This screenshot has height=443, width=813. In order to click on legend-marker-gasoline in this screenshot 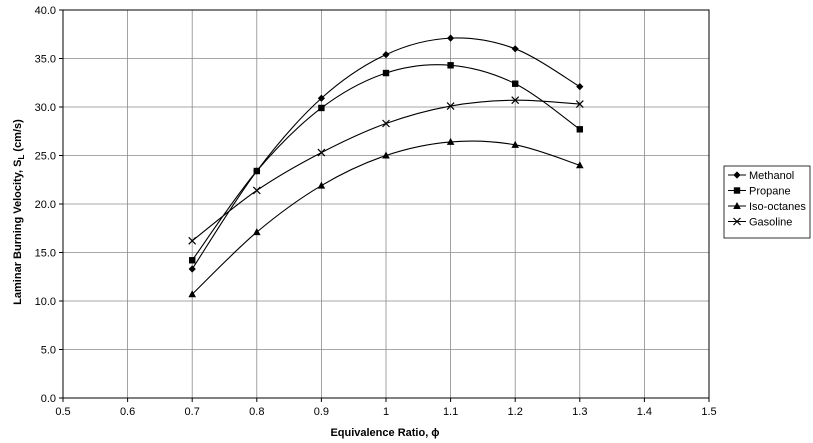, I will do `click(737, 221)`.